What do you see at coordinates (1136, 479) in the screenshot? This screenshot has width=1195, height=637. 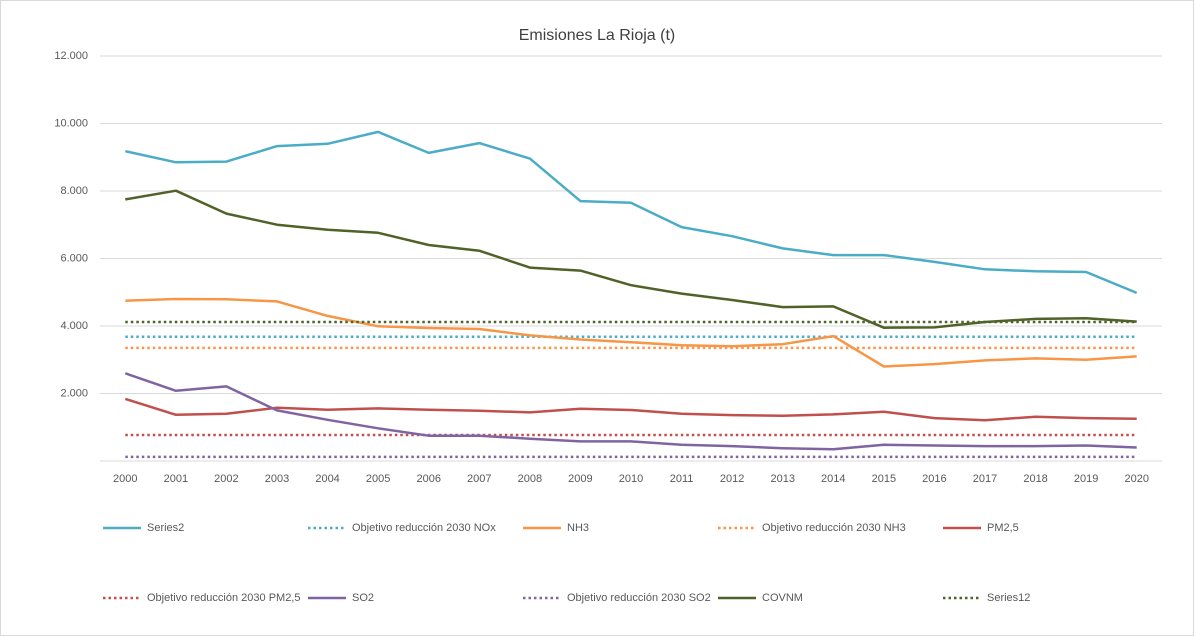 I see `x-tick-label: 2020` at bounding box center [1136, 479].